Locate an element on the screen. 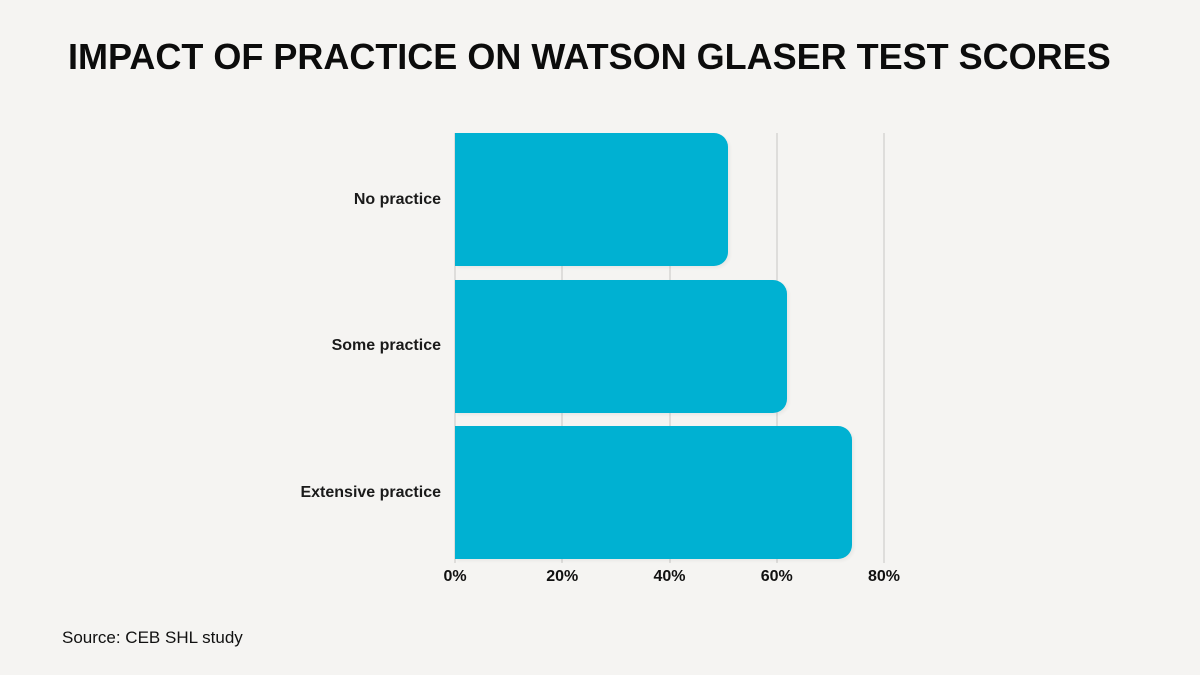  bar-label: Extensive practice is located at coordinates (370, 492).